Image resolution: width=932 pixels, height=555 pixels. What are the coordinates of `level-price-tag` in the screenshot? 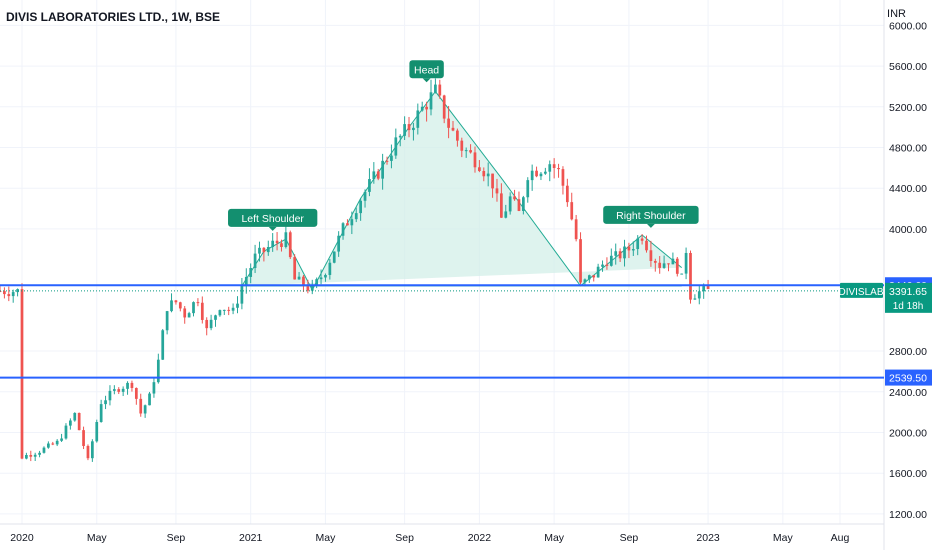 It's located at (908, 377).